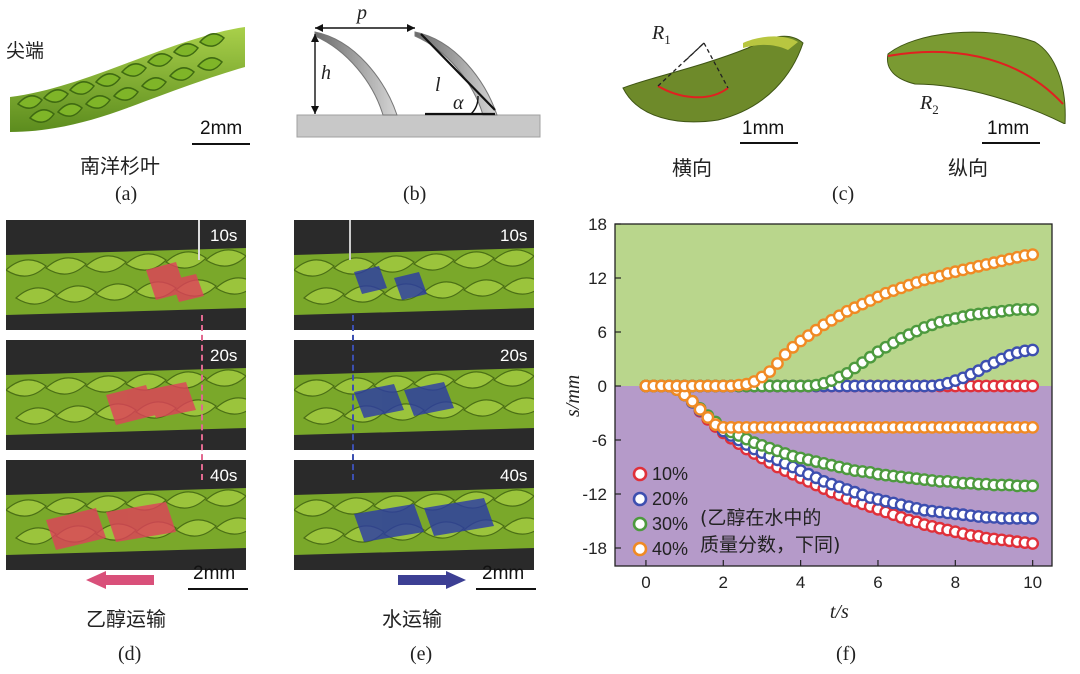 The image size is (1080, 674). Describe the element at coordinates (667, 39) in the screenshot. I see `r1-sub: 1` at that location.